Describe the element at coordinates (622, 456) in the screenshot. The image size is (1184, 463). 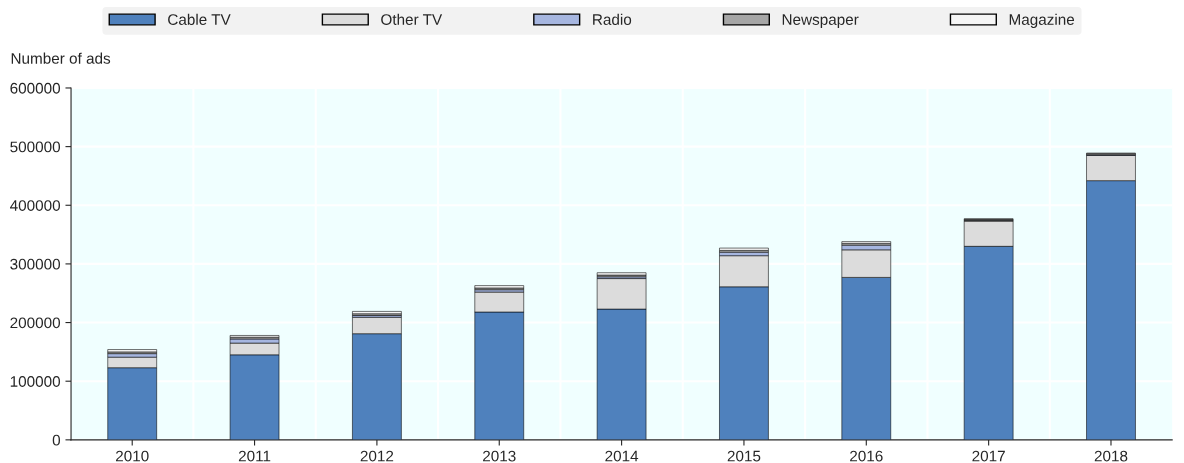
I see `x-tick-label: 2014` at that location.